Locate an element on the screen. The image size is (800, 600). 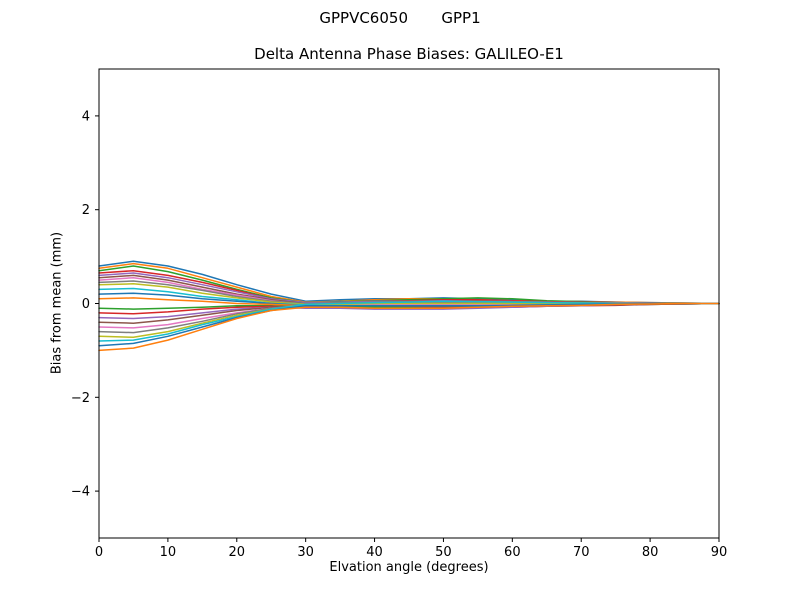
y-tick-label: 0 is located at coordinates (86, 304).